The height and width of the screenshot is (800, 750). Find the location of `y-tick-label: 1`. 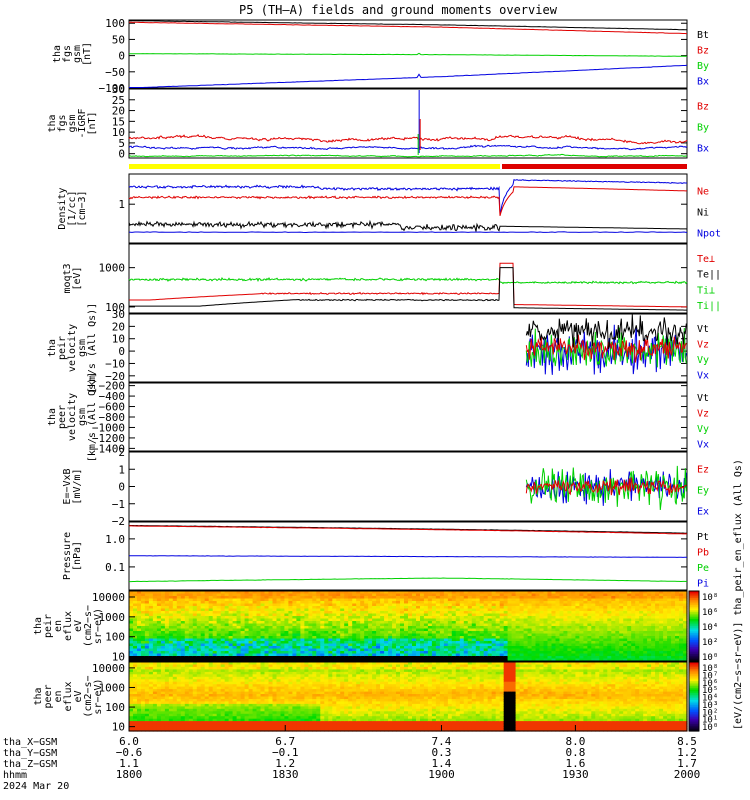

y-tick-label: 1 is located at coordinates (121, 204).